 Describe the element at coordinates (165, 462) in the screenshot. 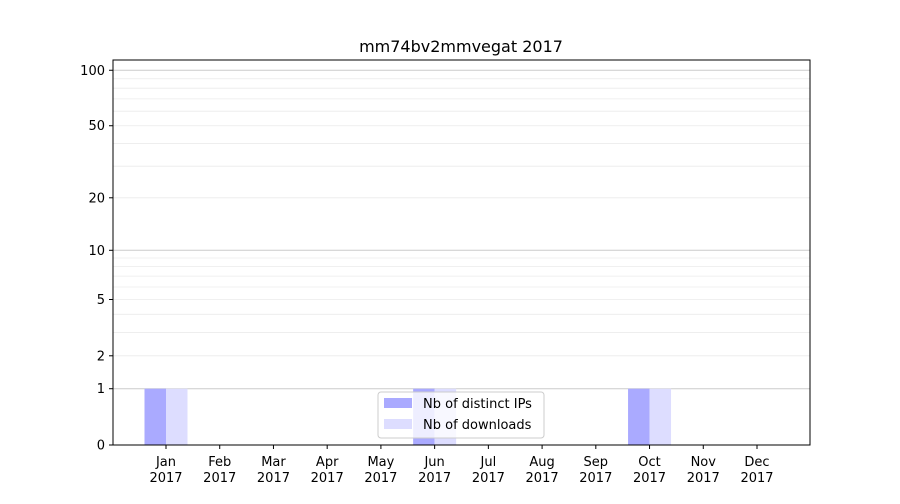

I see `x-tick-label: Jan` at that location.